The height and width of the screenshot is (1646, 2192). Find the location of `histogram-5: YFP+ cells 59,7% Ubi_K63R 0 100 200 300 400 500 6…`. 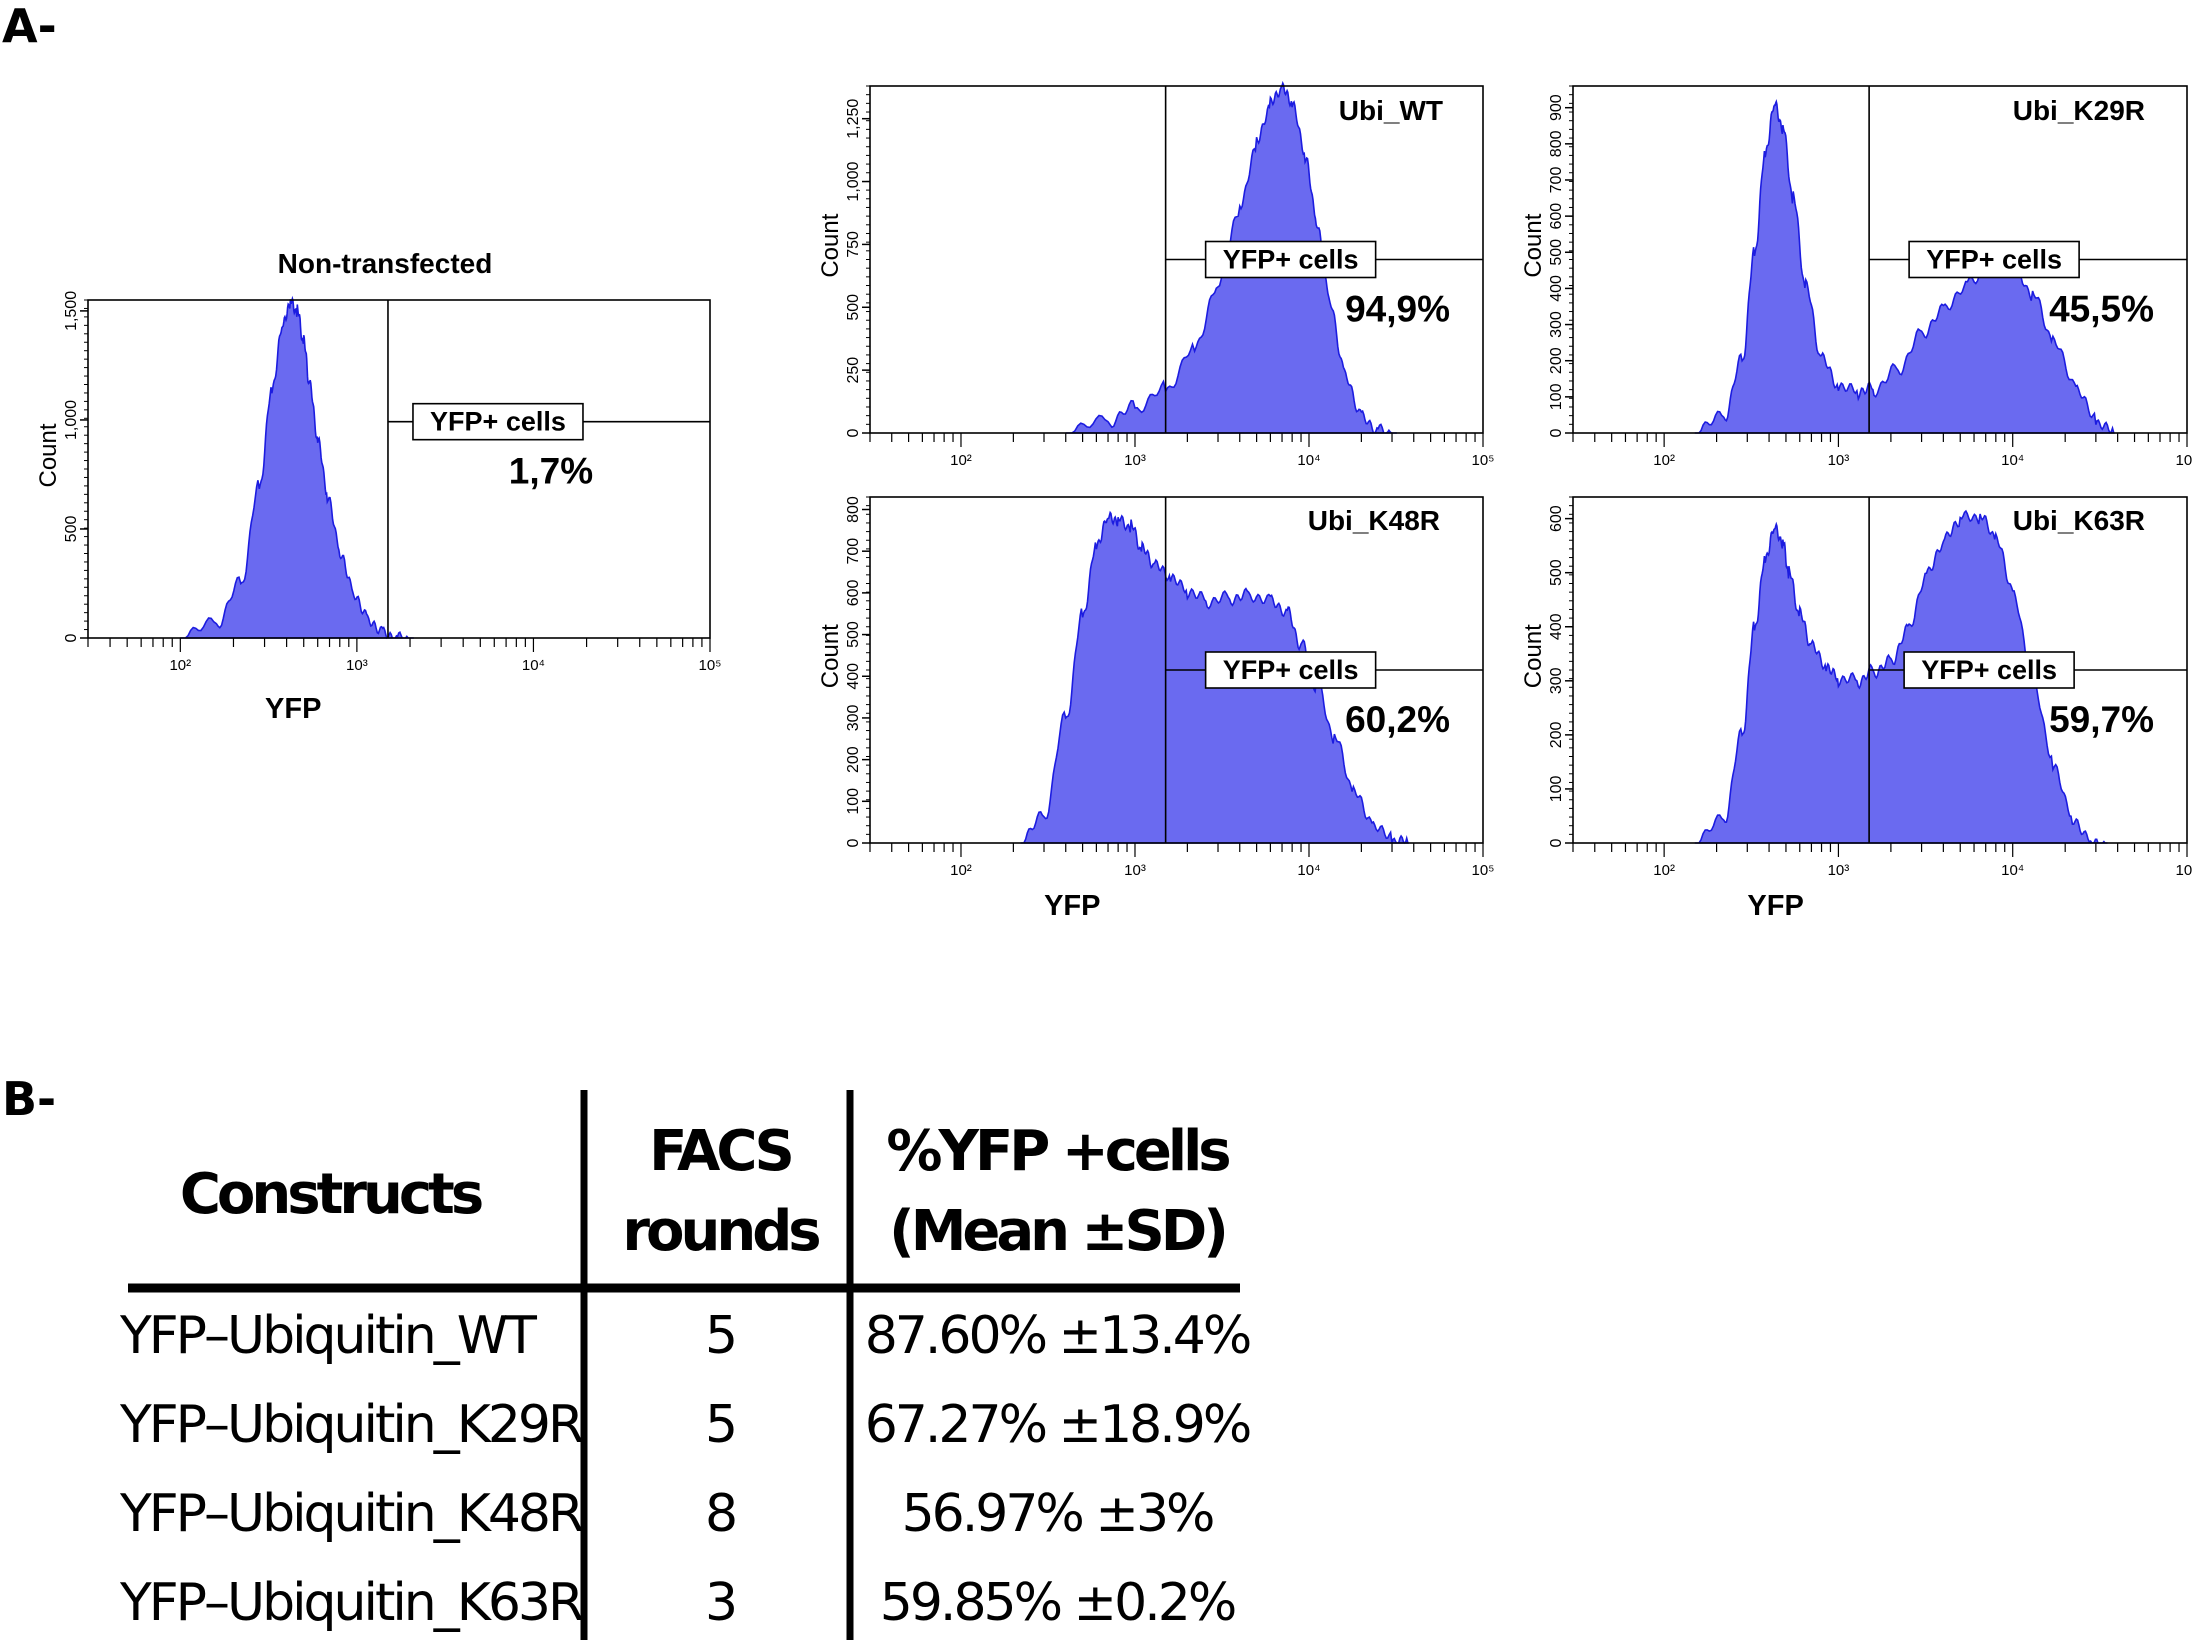

histogram-5: YFP+ cells 59,7% Ubi_K63R 0 100 200 300 400 500 6… is located at coordinates (1856, 709).